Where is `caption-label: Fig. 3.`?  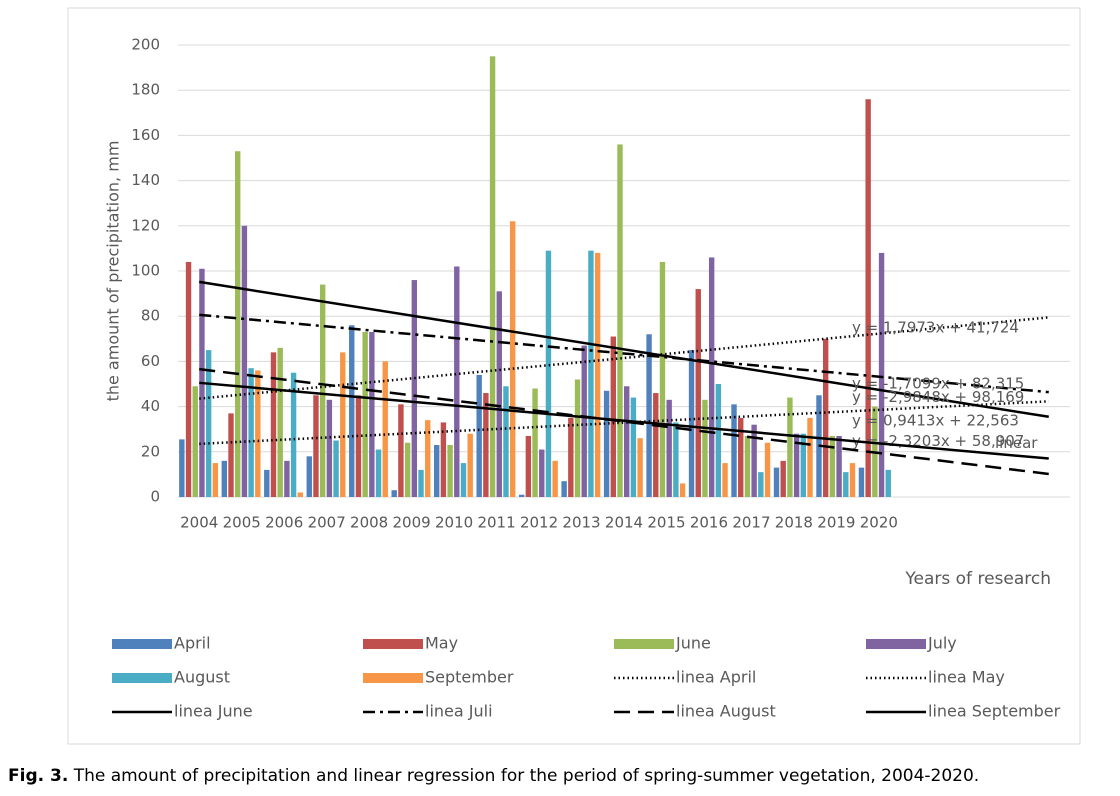 caption-label: Fig. 3. is located at coordinates (38, 776).